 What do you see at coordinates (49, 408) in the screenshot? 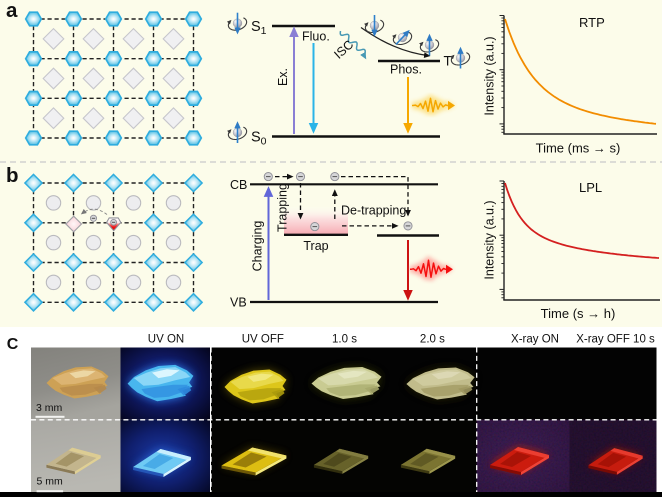
I see `svg-text: 3 mm` at bounding box center [49, 408].